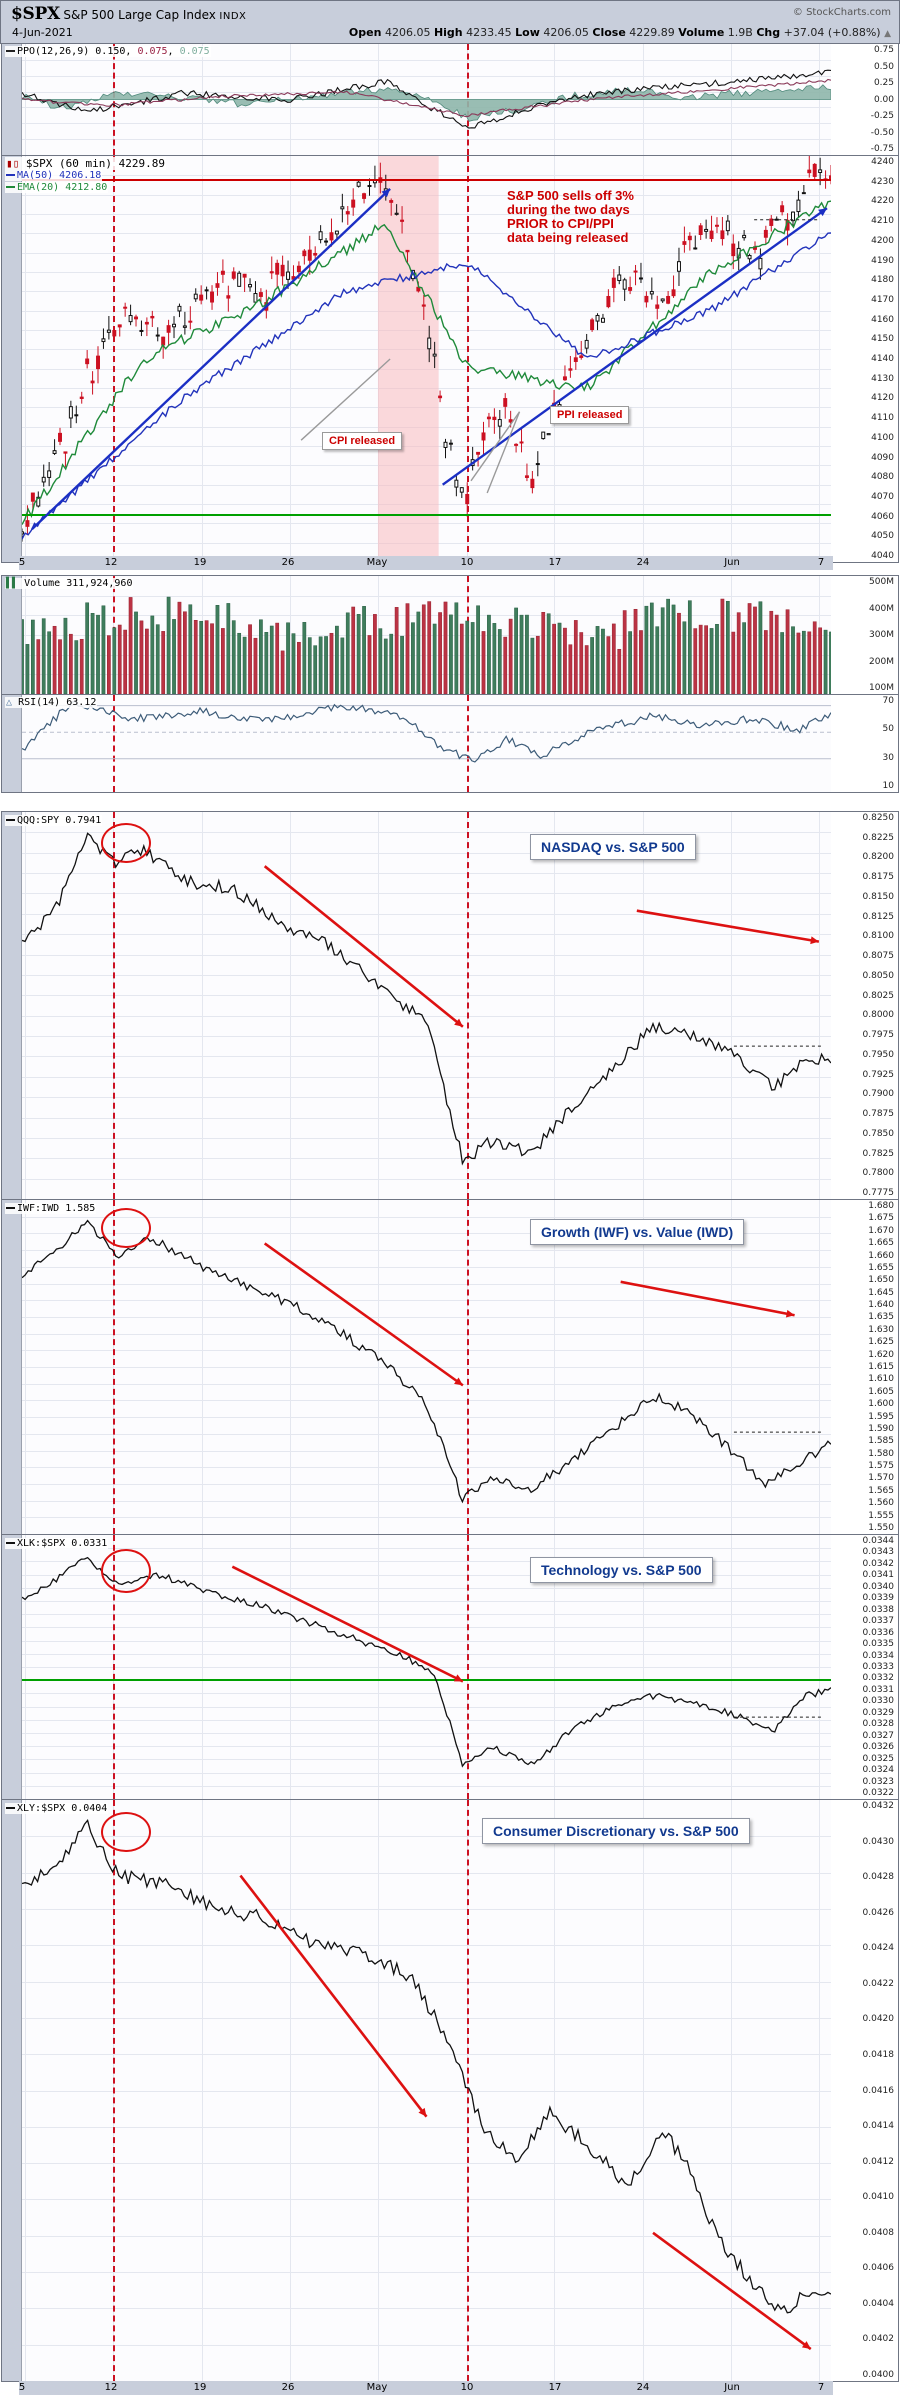 The image size is (900, 2395). What do you see at coordinates (864, 635) in the screenshot?
I see `volume-y-axis: 500M 400M 300M 200M 100M` at bounding box center [864, 635].